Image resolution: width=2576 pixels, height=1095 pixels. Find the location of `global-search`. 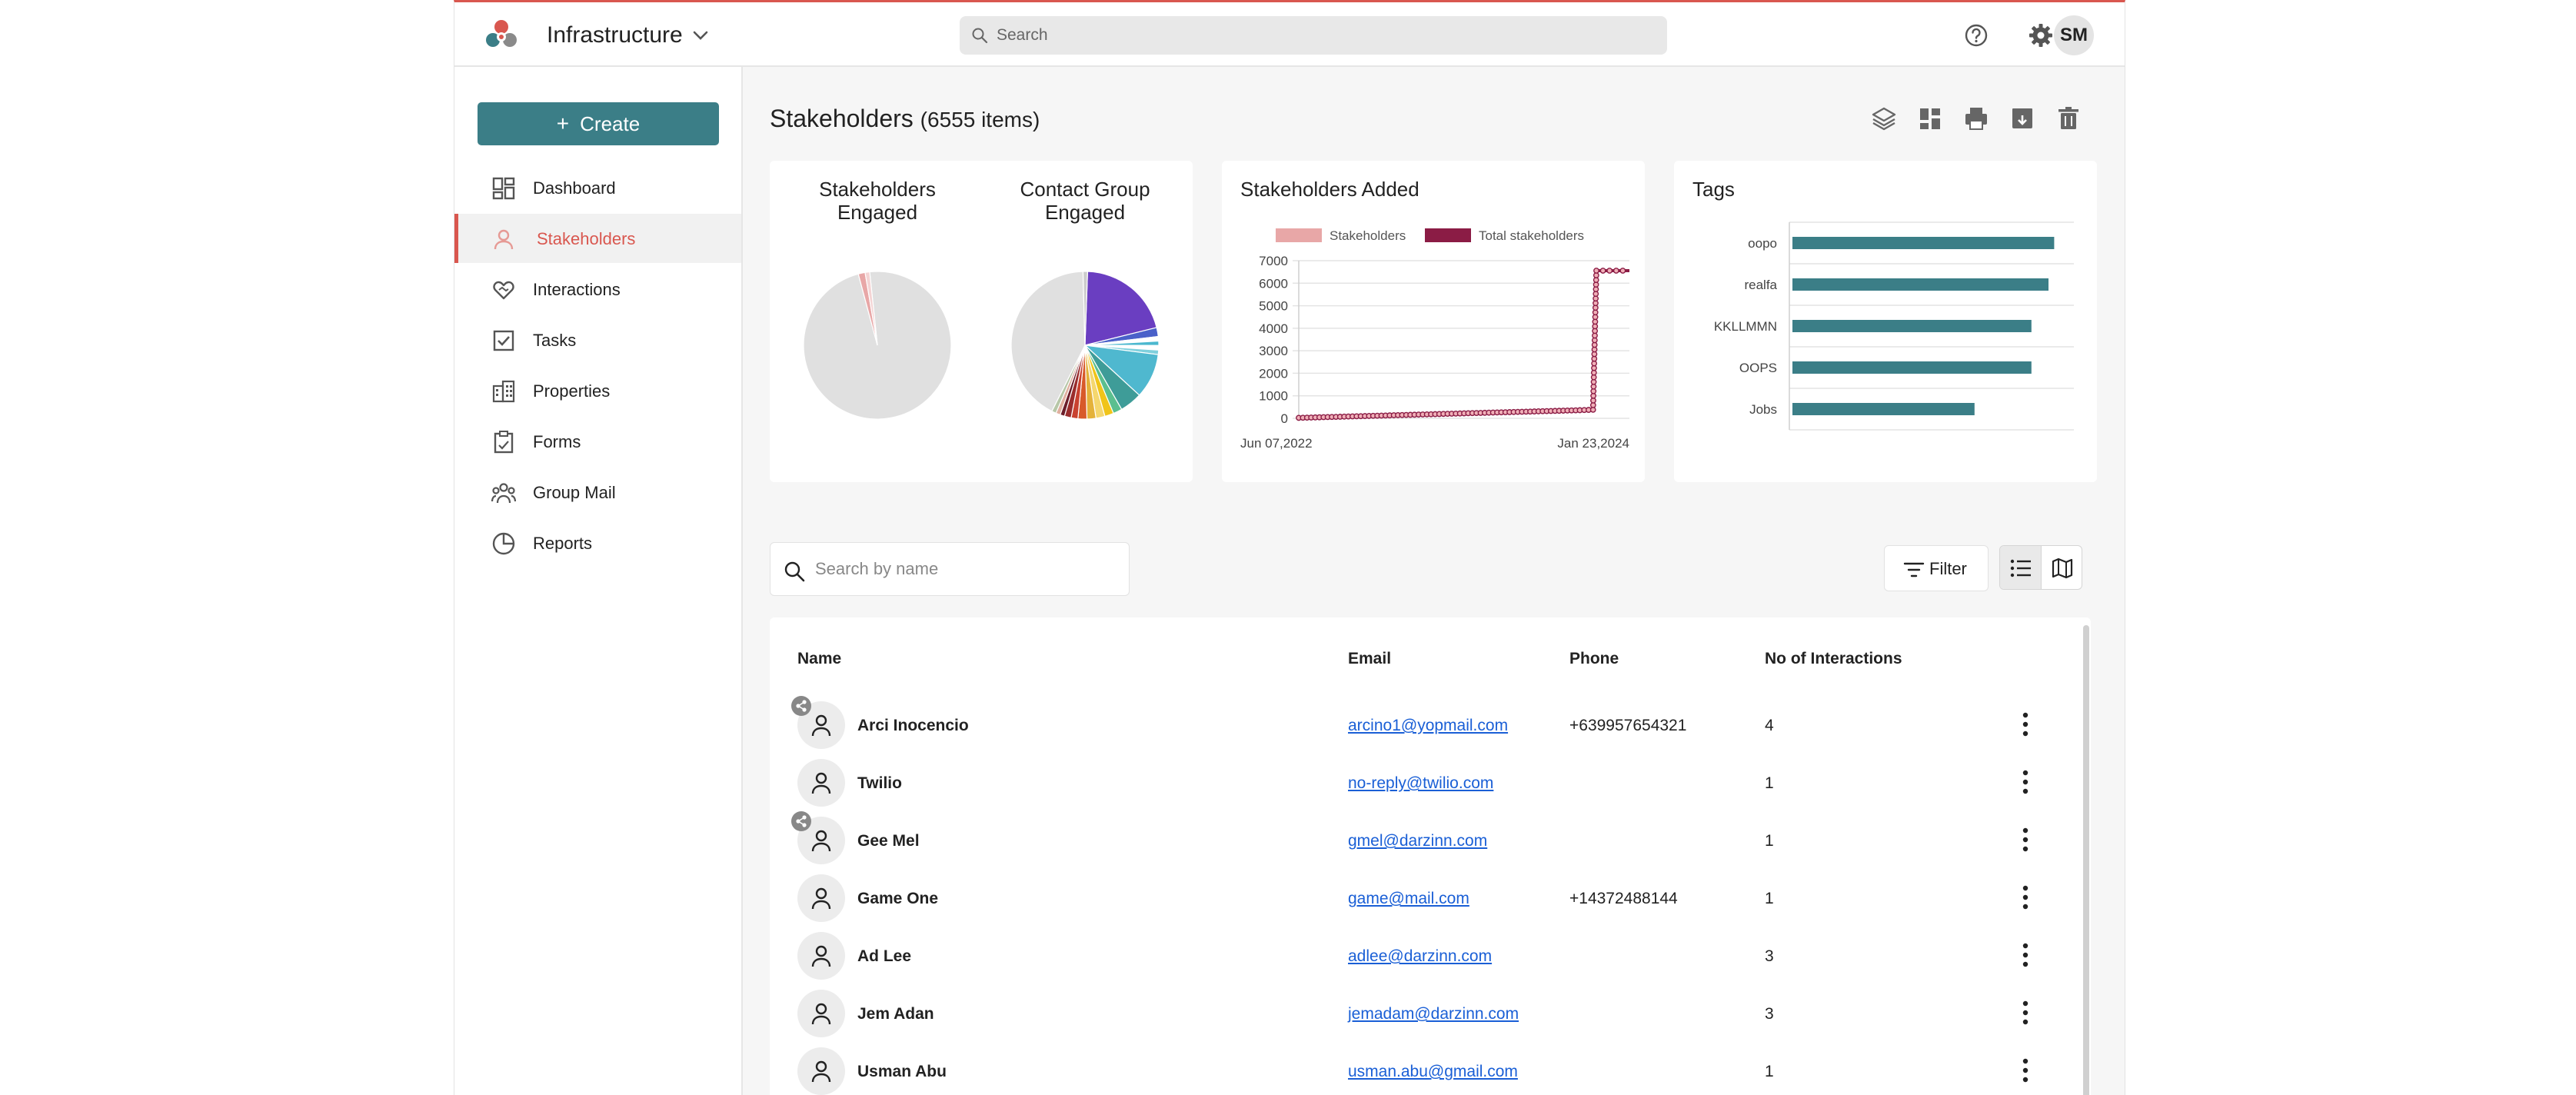

global-search is located at coordinates (1313, 36).